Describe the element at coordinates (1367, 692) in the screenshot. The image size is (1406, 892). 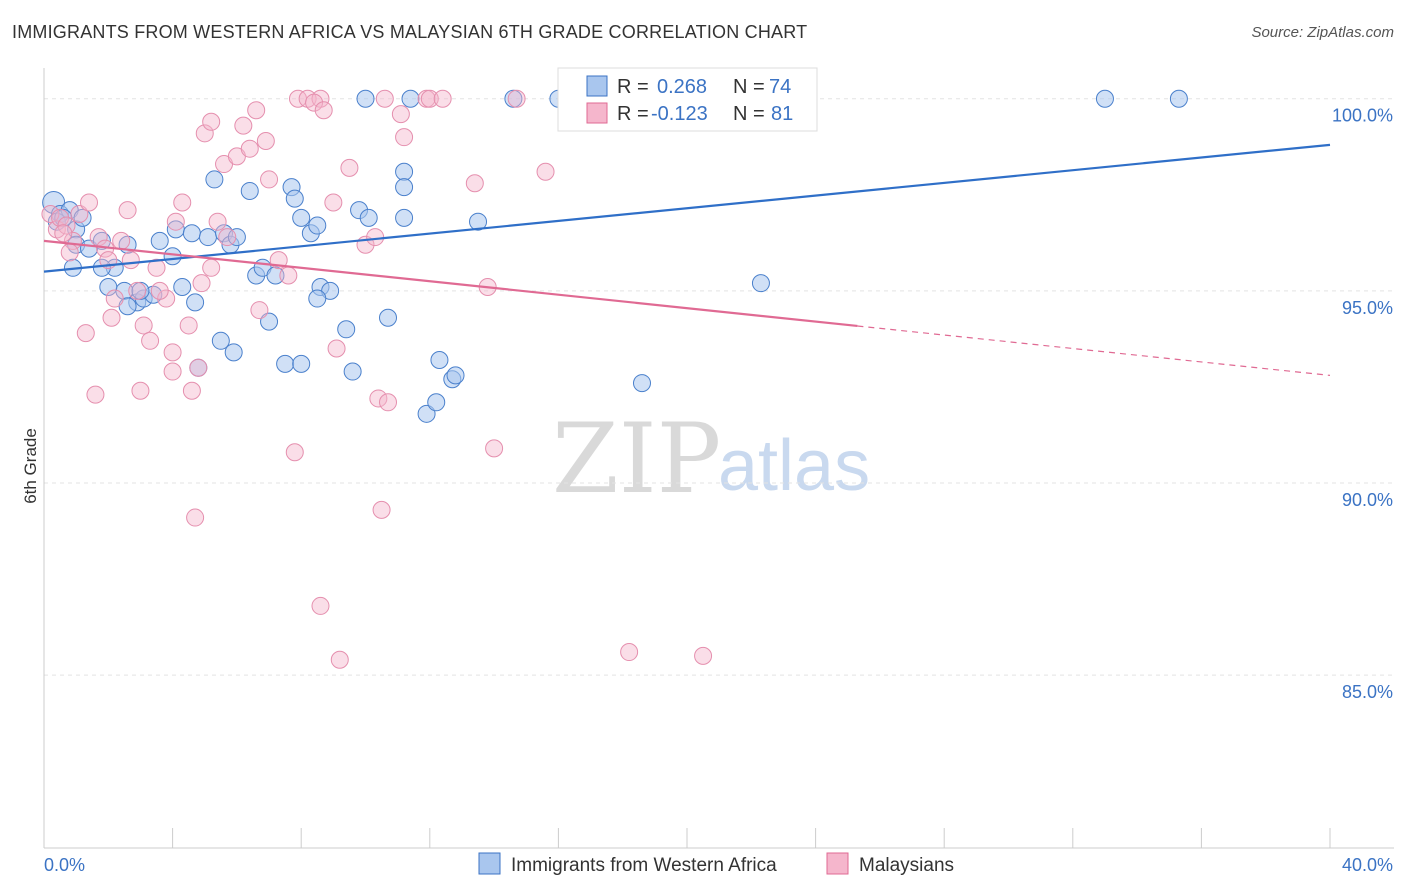
I see `y-tick-label-0: 85.0%` at that location.